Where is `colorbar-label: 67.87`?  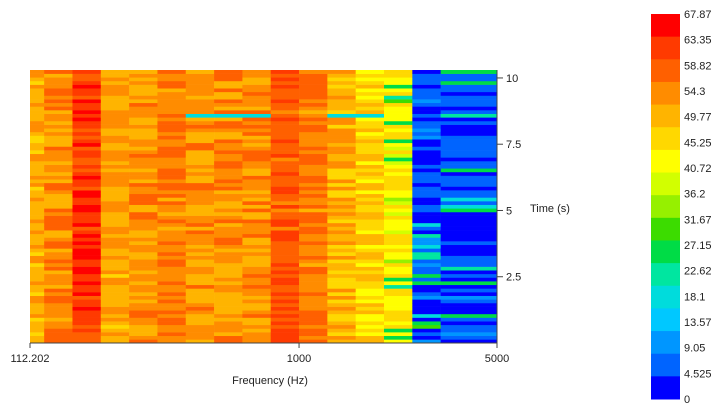
colorbar-label: 67.87 is located at coordinates (698, 15).